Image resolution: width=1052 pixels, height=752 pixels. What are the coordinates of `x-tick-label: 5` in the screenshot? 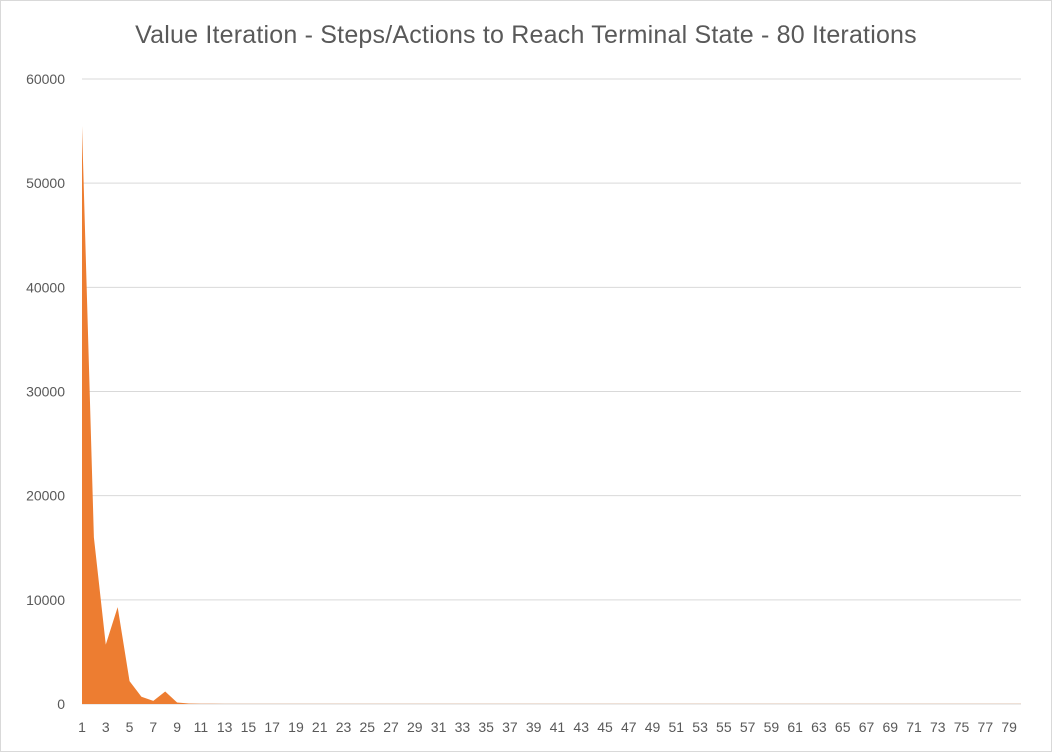 It's located at (130, 727).